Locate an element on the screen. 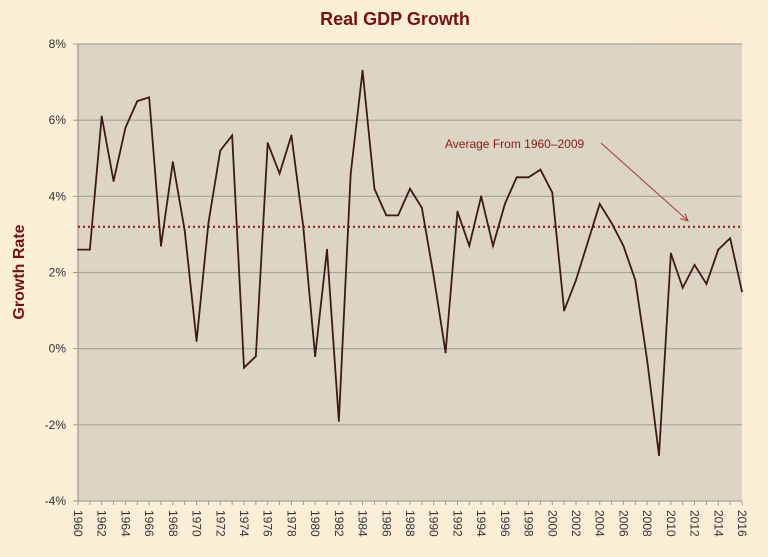  y-tick-label: 0% is located at coordinates (58, 349).